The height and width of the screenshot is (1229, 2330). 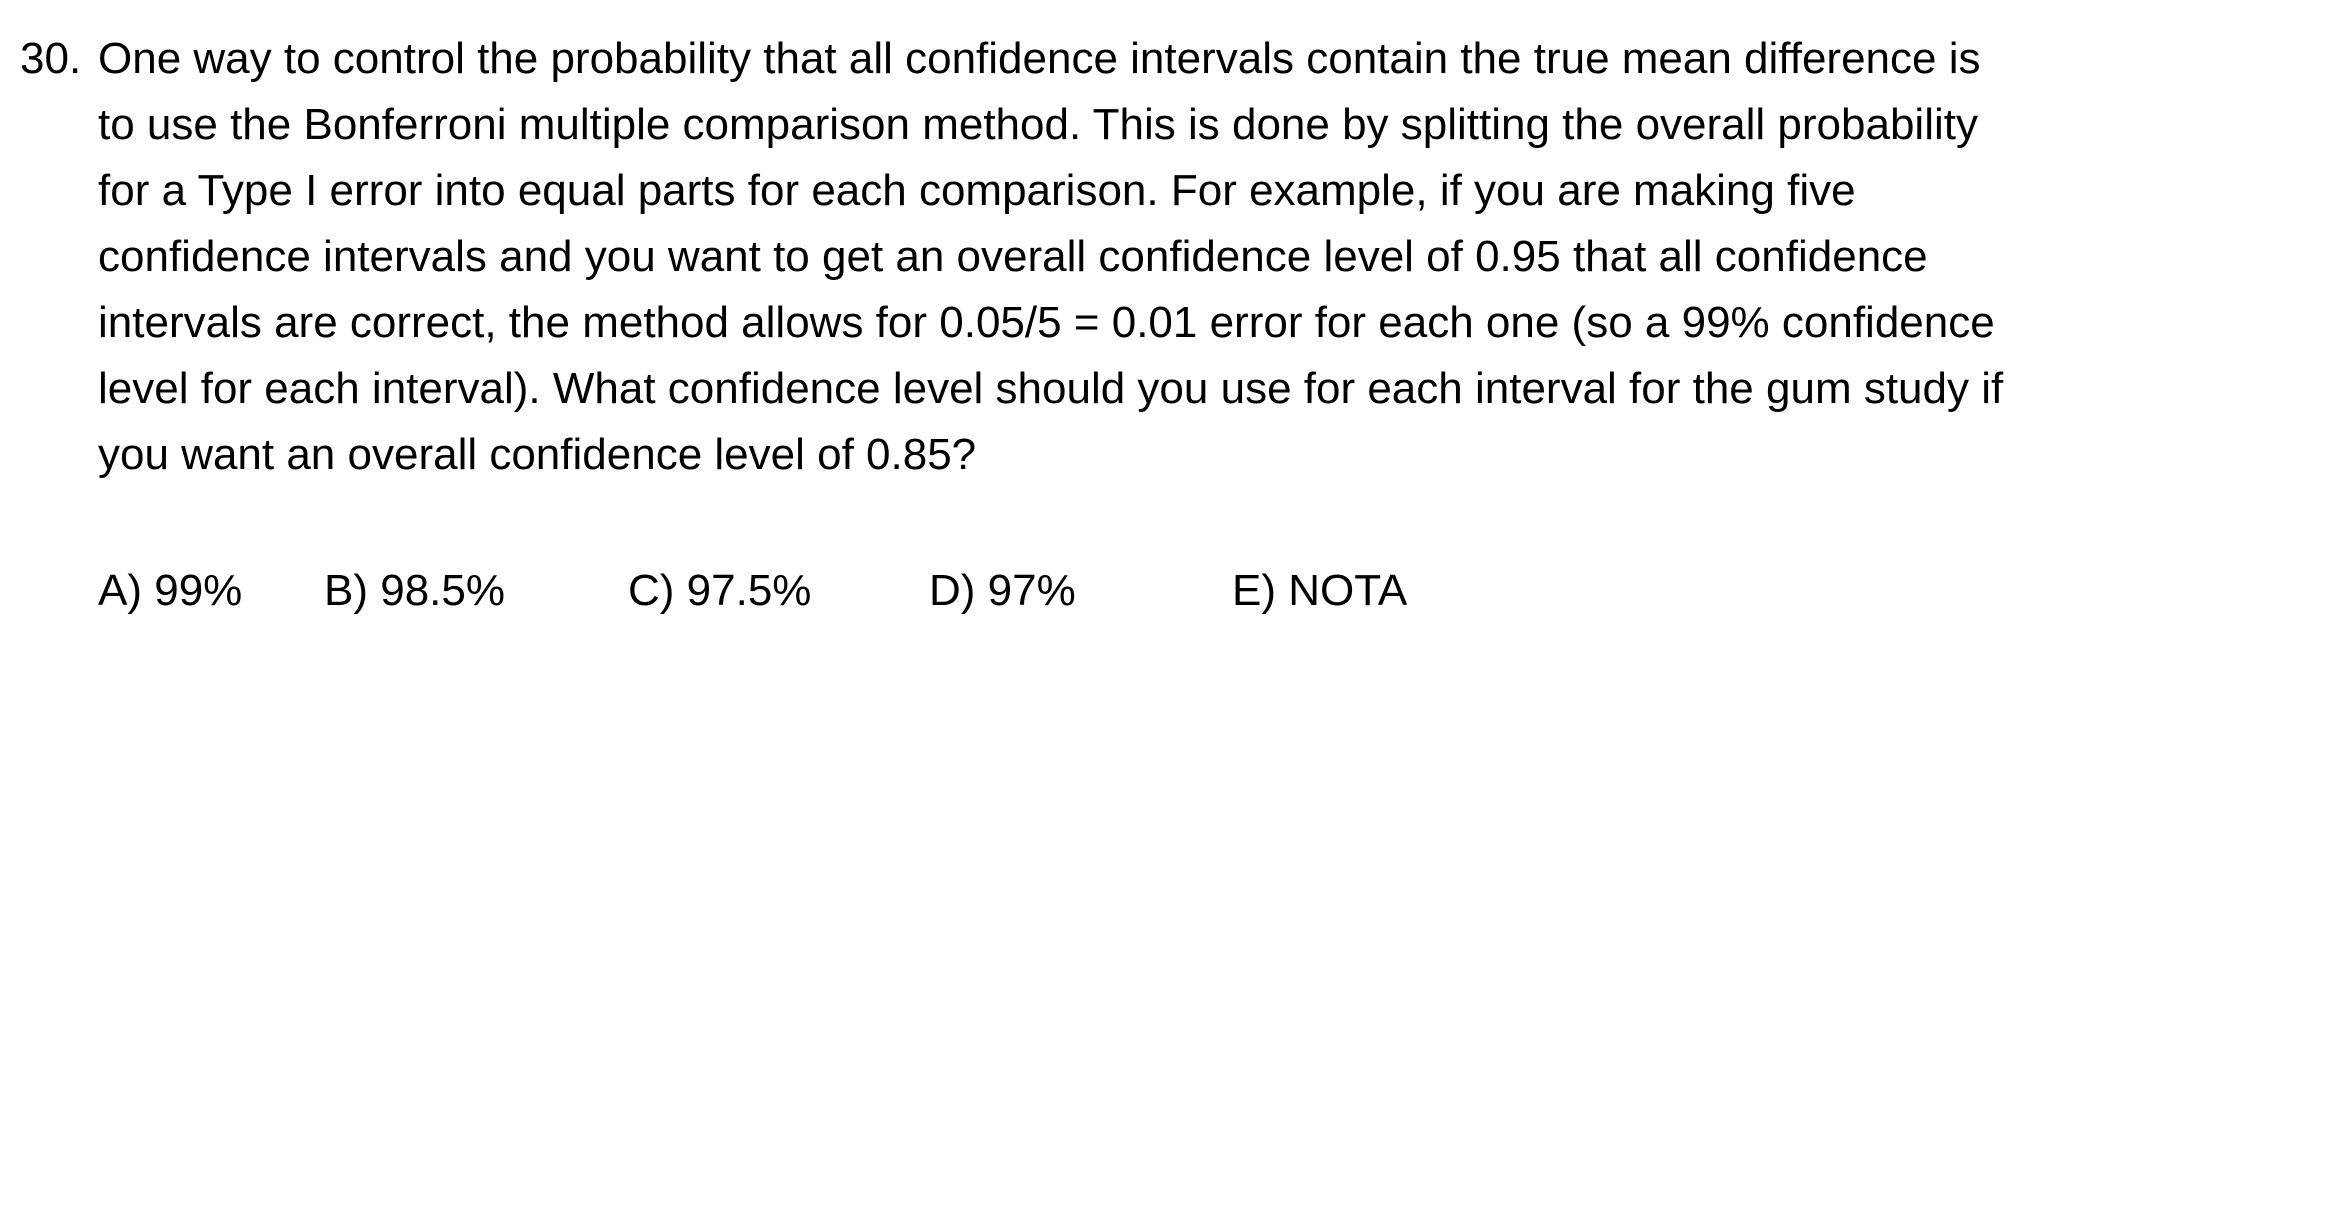 What do you see at coordinates (170, 590) in the screenshot?
I see `choice-a: A) 99%` at bounding box center [170, 590].